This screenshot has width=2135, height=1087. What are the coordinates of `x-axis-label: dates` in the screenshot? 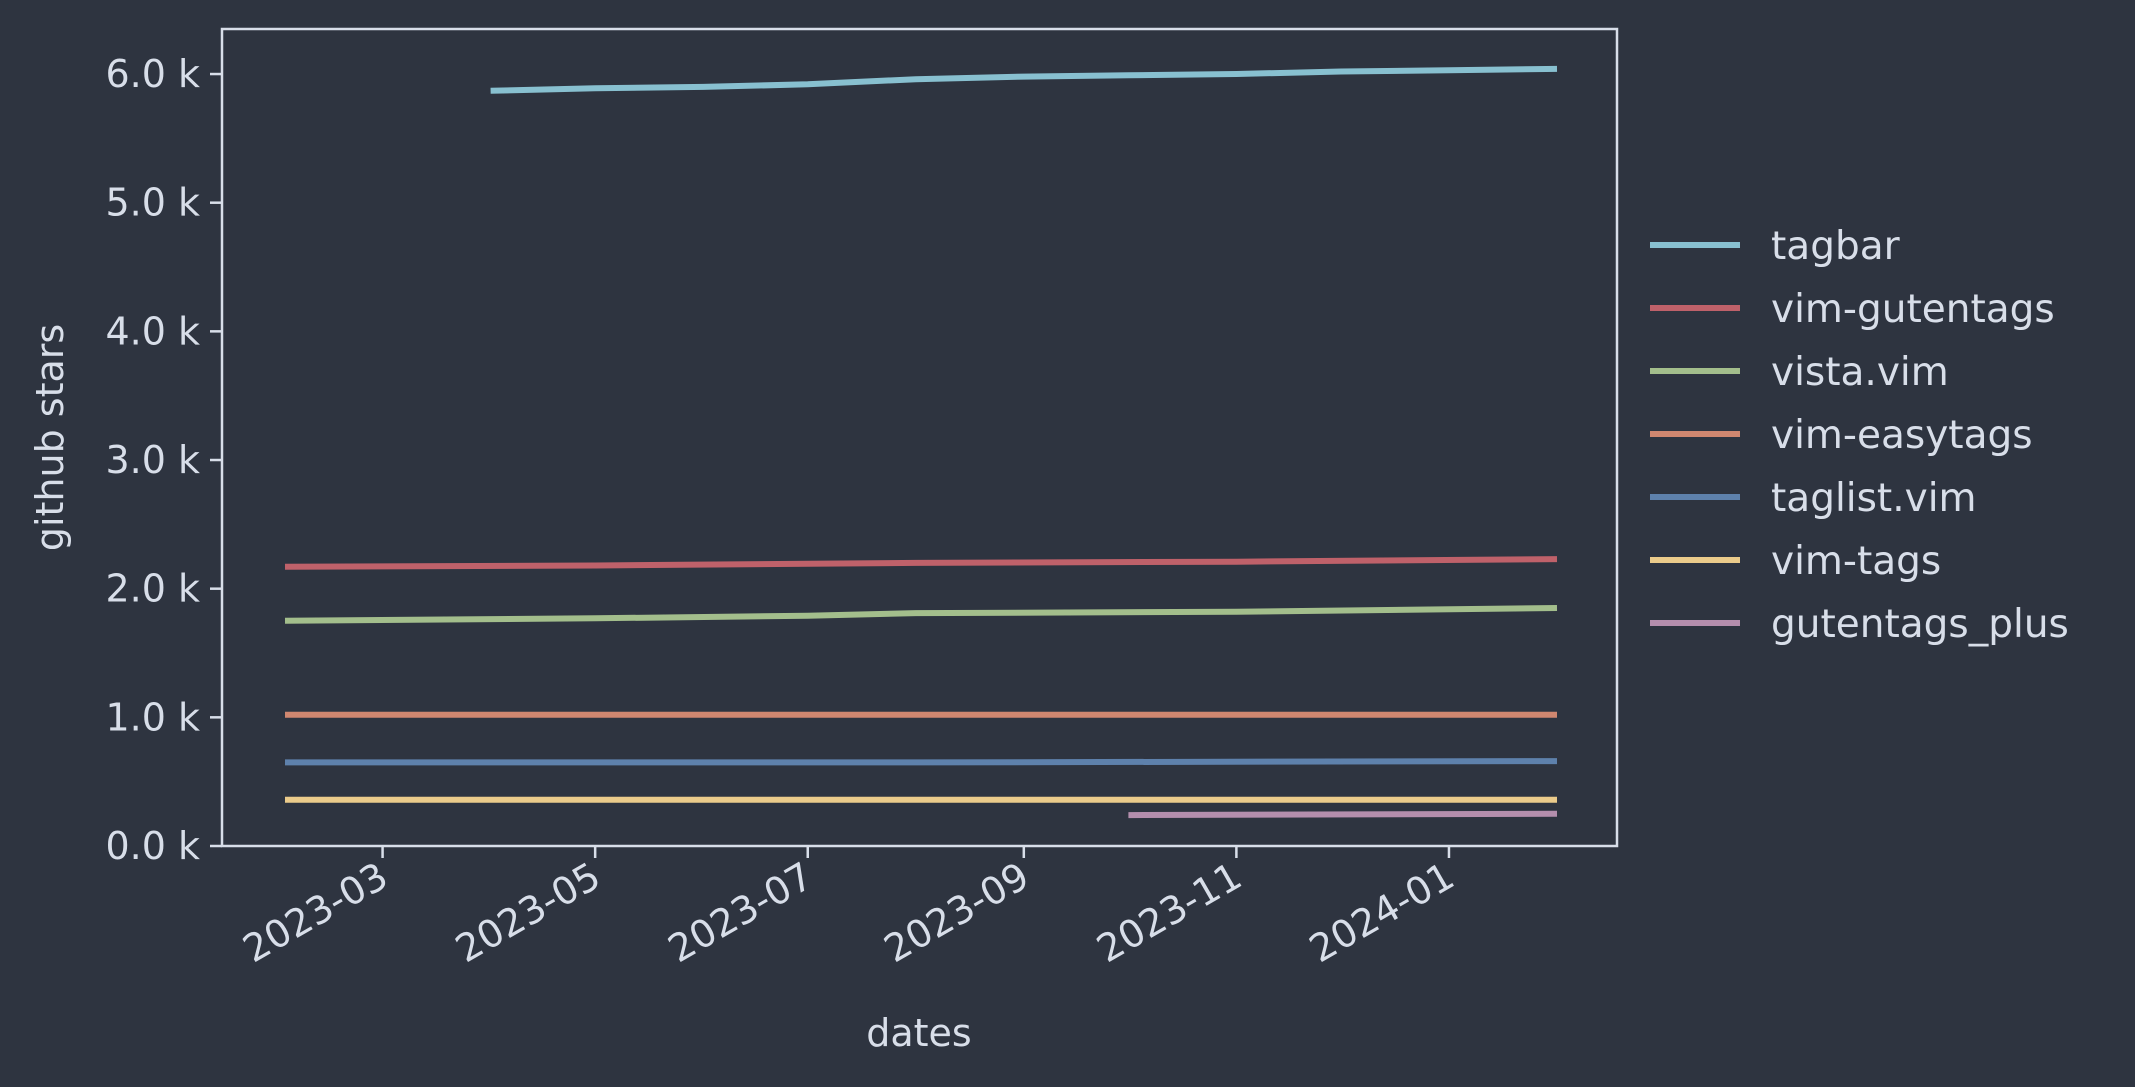 It's located at (918, 1033).